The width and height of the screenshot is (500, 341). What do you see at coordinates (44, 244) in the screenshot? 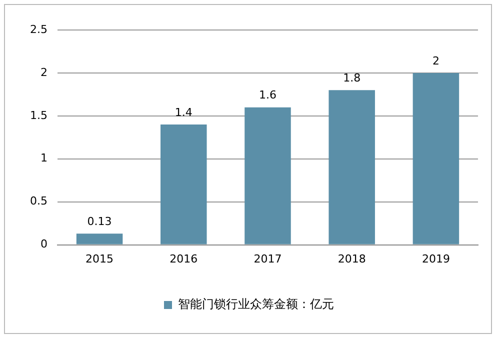
I see `y-tick-label: 0` at bounding box center [44, 244].